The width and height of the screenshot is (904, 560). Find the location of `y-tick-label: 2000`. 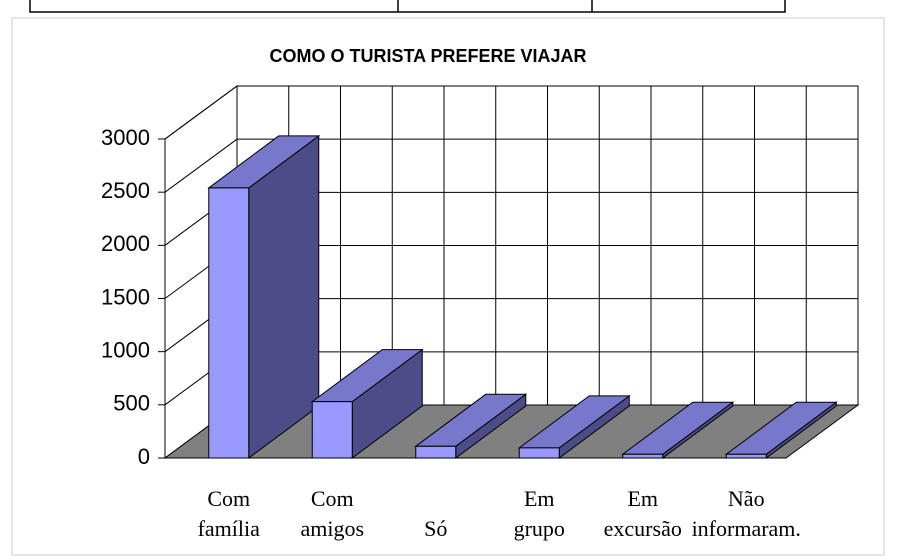

y-tick-label: 2000 is located at coordinates (125, 243).